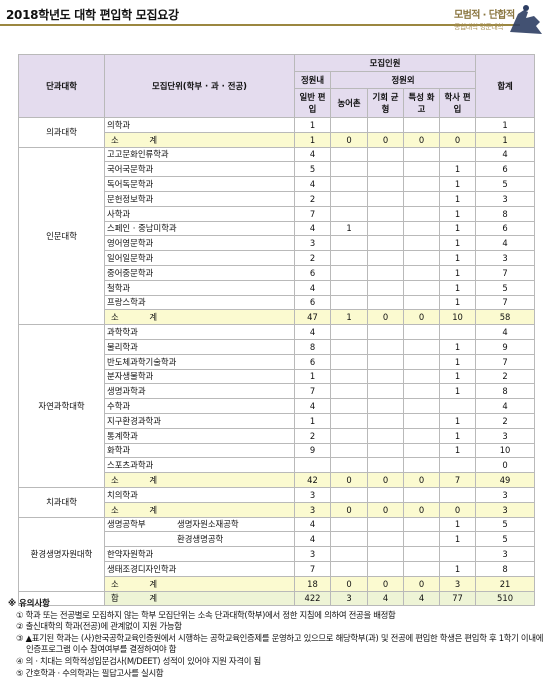 The image size is (551, 690). What do you see at coordinates (200, 539) in the screenshot?
I see `major-name: 환경생명공학` at bounding box center [200, 539].